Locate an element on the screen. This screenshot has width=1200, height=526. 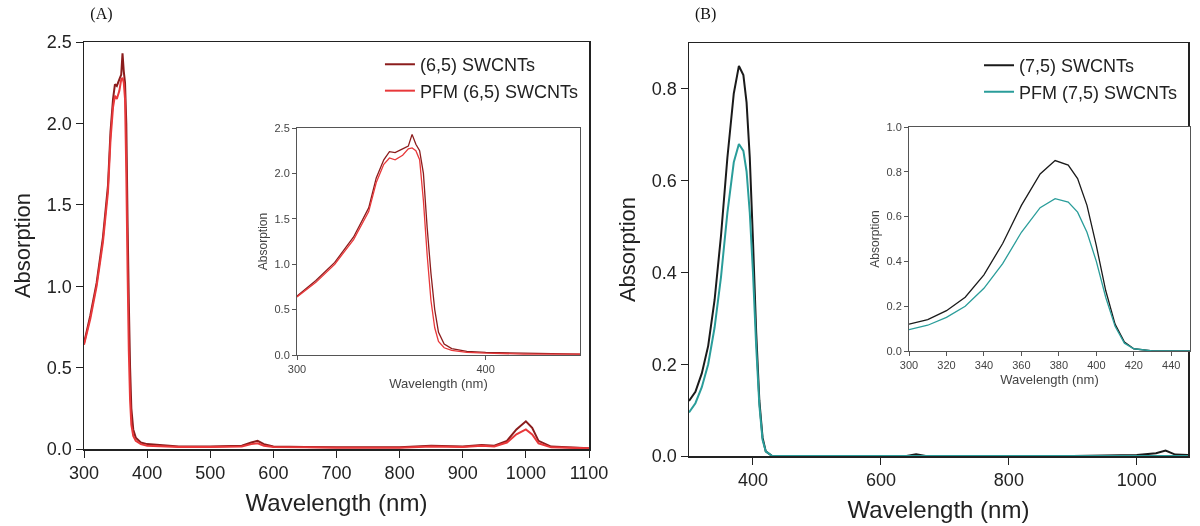
legend-label: PFM (6,5) SWCNTs is located at coordinates (498, 91).